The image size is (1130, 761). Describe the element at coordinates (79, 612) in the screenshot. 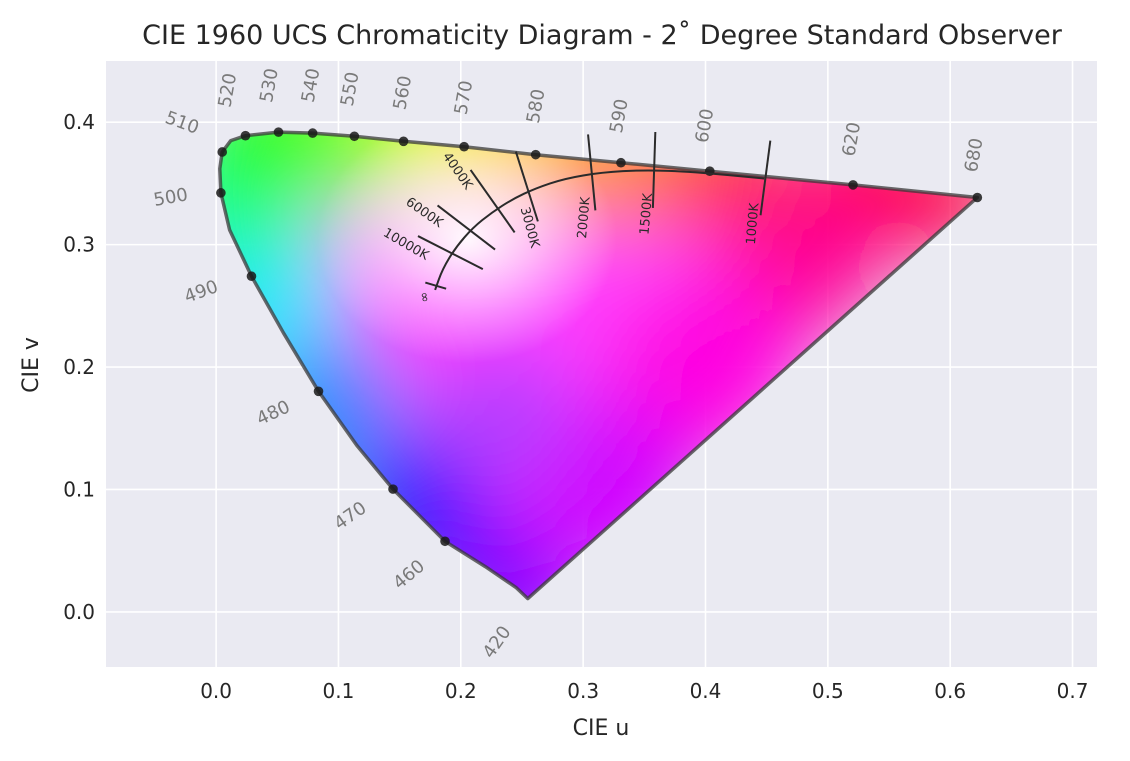

I see `y-tick-label: 0.0` at that location.